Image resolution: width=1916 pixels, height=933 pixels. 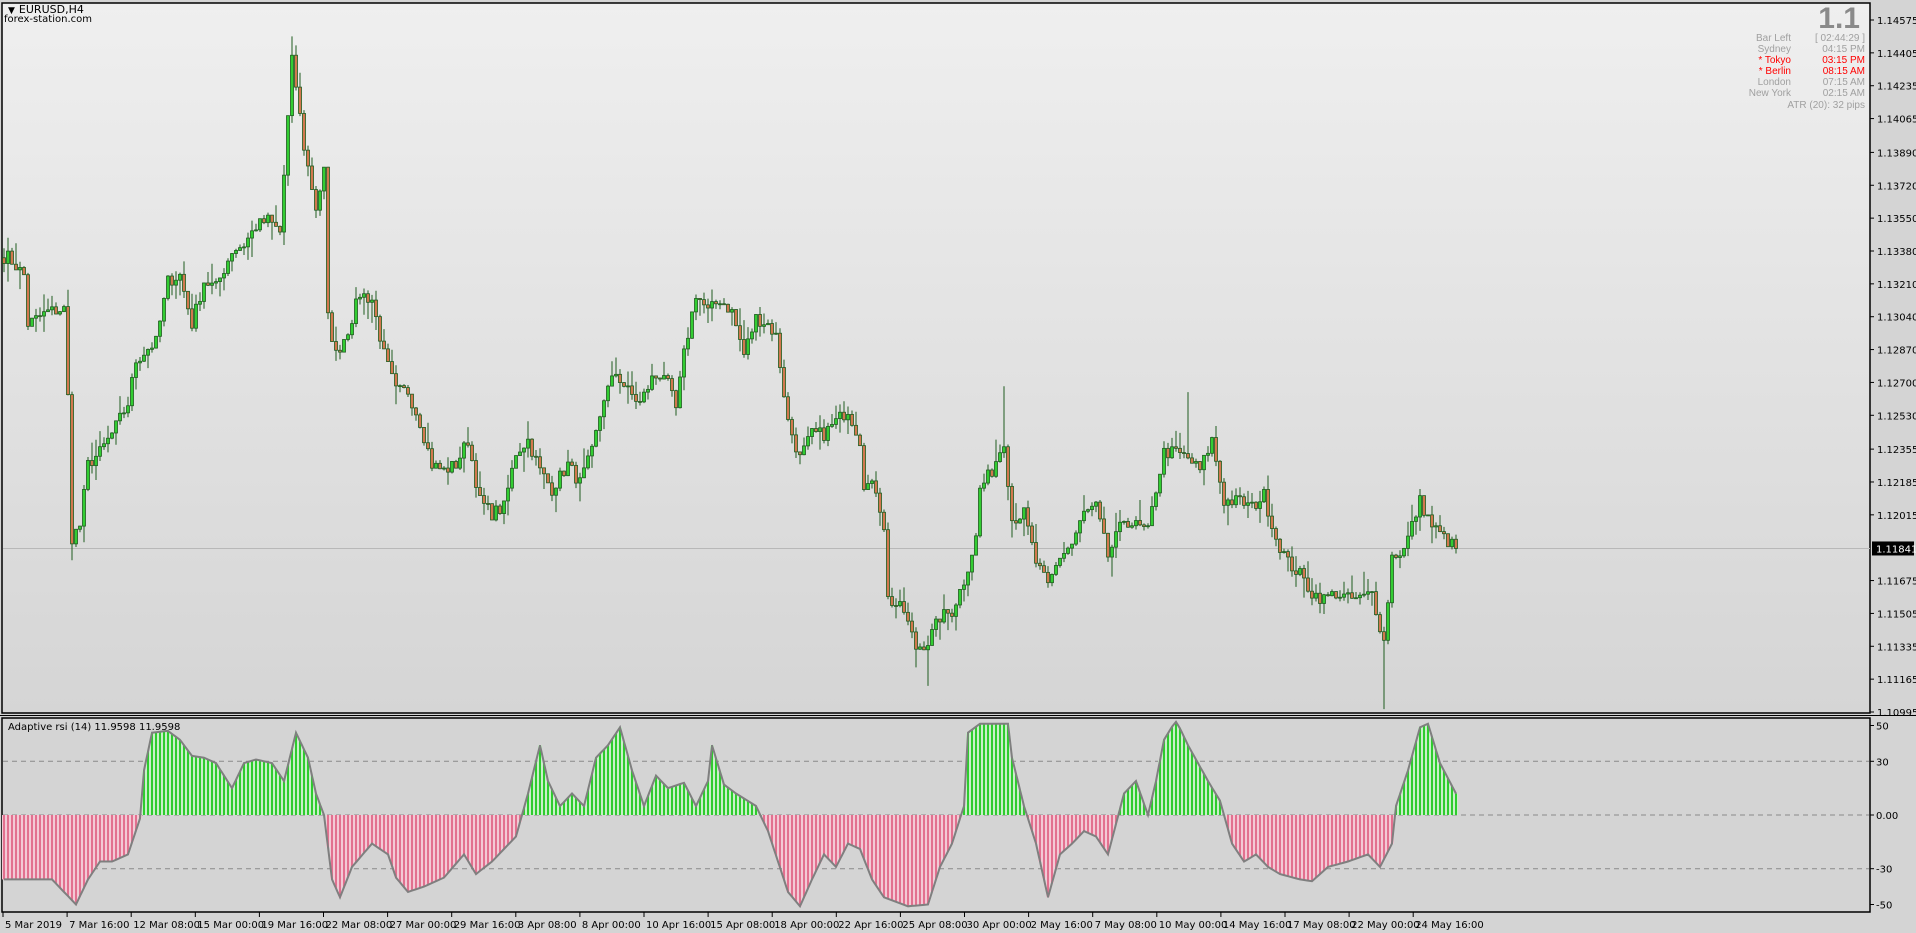 I want to click on time-label: 19 Mar 16:00, so click(x=294, y=925).